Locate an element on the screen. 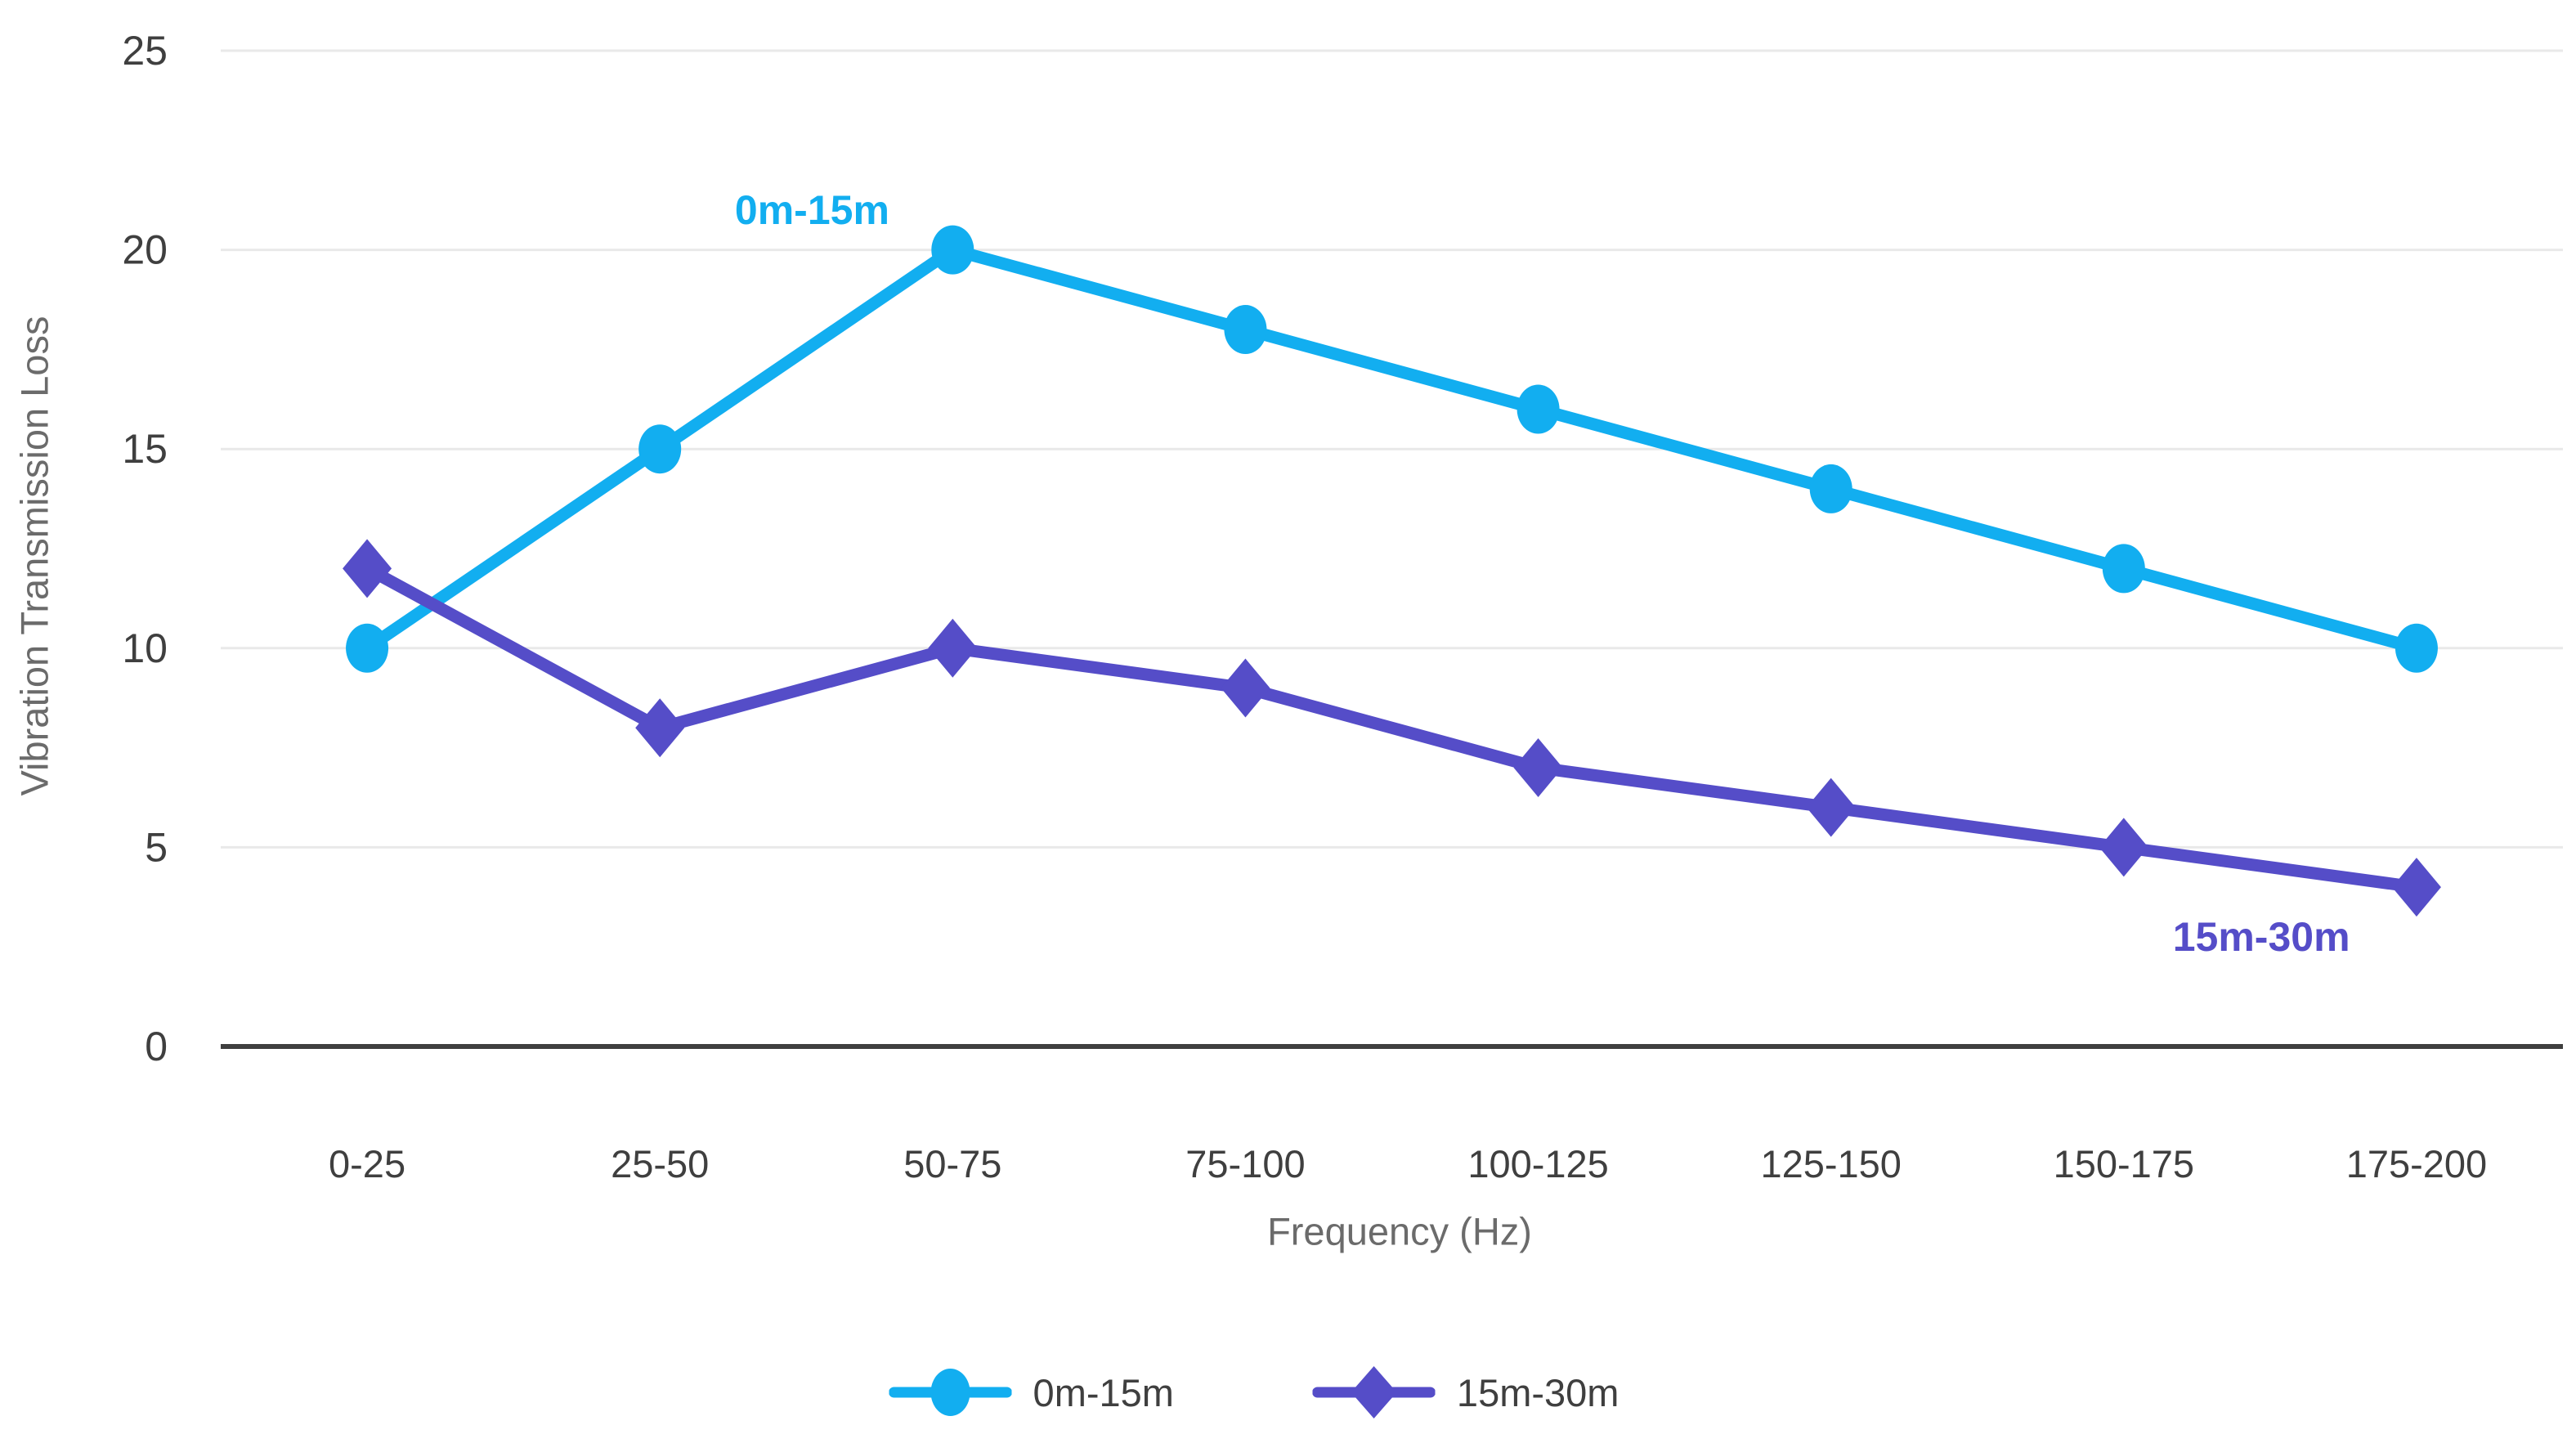  x-axis-title: Frequency (Hz) is located at coordinates (1399, 1231).